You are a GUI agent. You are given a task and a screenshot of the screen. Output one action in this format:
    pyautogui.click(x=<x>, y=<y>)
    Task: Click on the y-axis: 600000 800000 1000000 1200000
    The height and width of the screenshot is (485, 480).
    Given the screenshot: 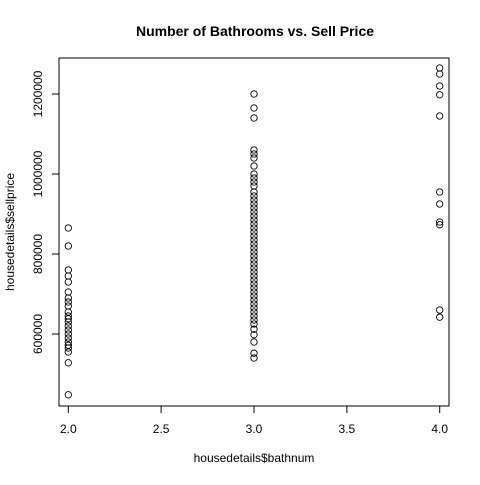 What is the action you would take?
    pyautogui.click(x=45, y=212)
    